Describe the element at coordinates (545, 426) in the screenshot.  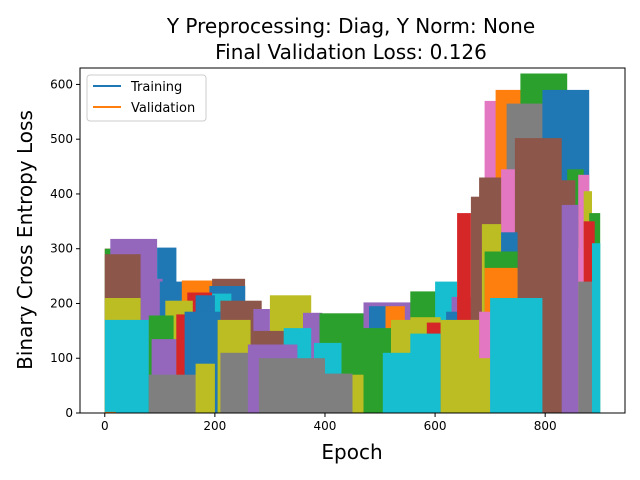
I see `x-tick-label-800: 800` at that location.